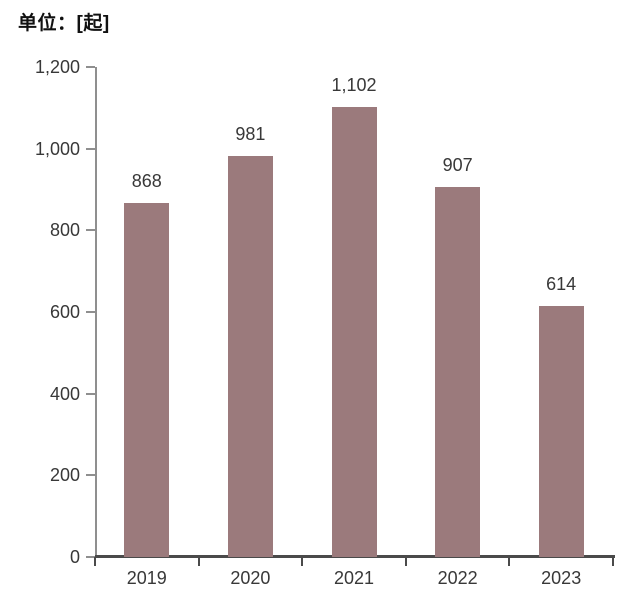 This screenshot has height=614, width=636. What do you see at coordinates (457, 578) in the screenshot?
I see `x-tick-label: 2022` at bounding box center [457, 578].